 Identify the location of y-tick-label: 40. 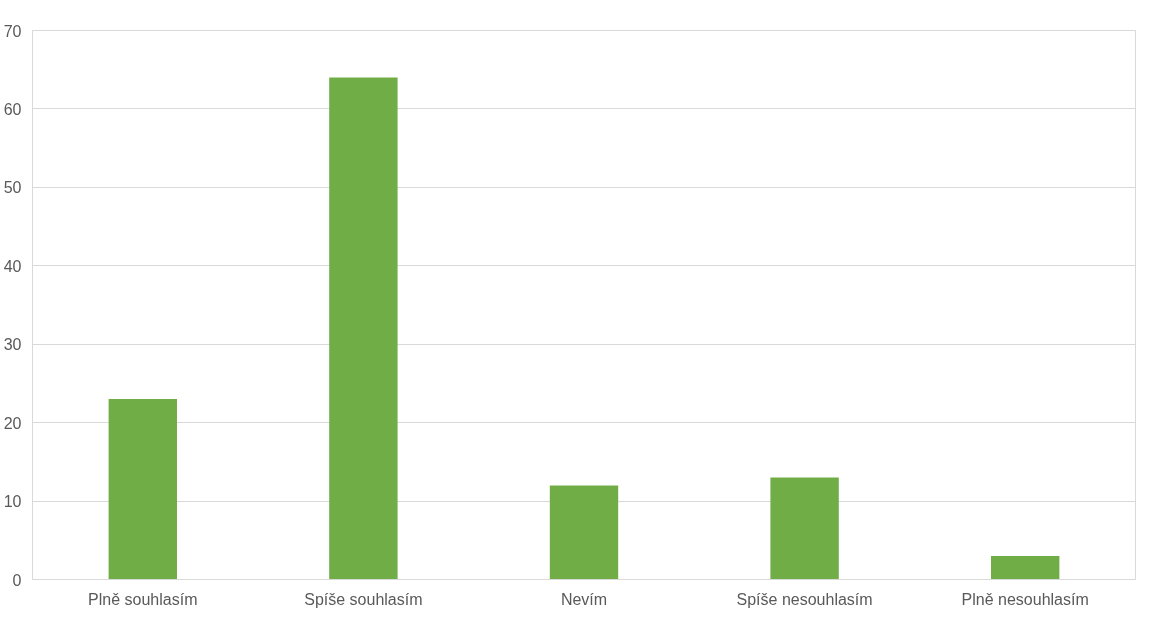
(12, 266).